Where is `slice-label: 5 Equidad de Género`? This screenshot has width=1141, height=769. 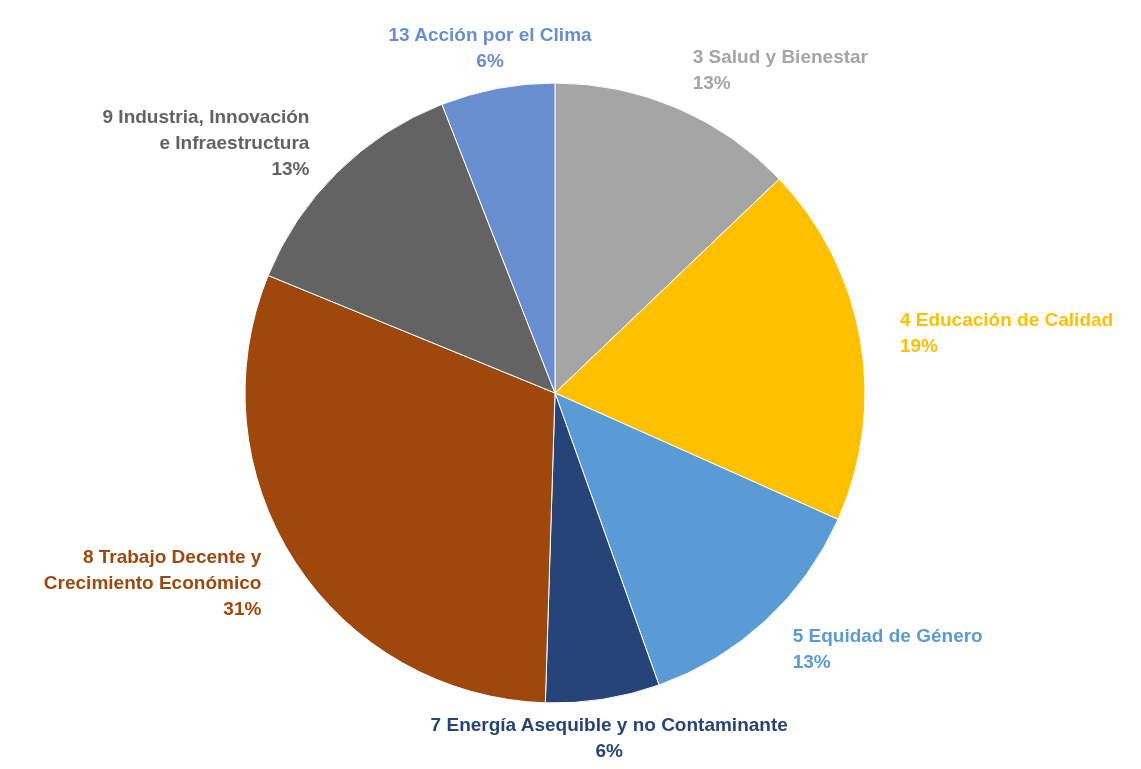 slice-label: 5 Equidad de Género is located at coordinates (887, 636).